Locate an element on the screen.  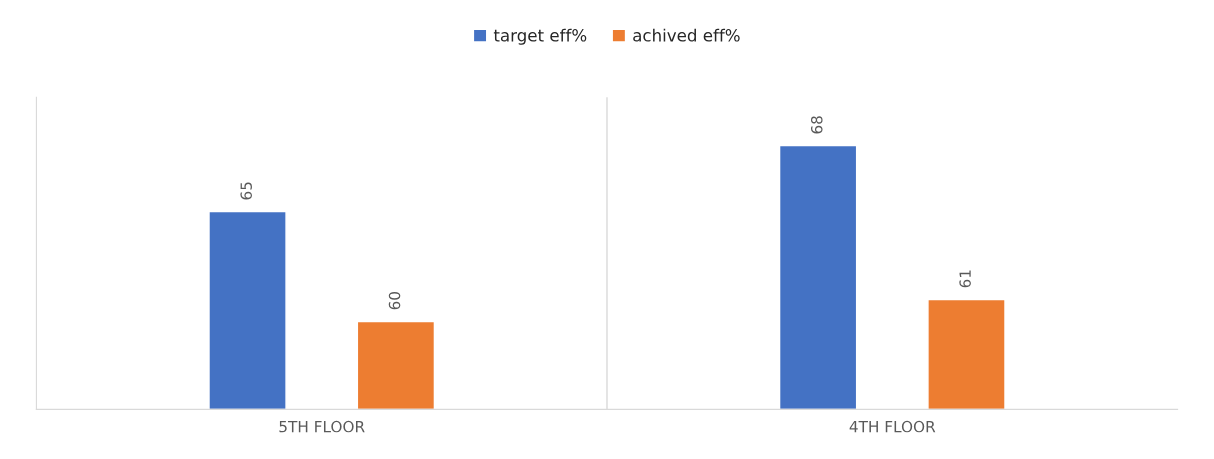
data-label: 68 is located at coordinates (816, 125).